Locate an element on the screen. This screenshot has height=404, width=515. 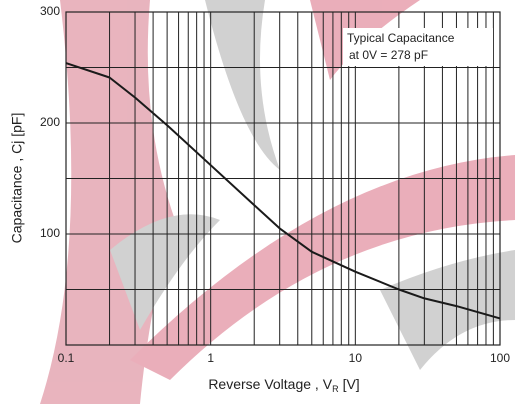
y-axis-label: Capacitance , Cj [pF] is located at coordinates (17, 178).